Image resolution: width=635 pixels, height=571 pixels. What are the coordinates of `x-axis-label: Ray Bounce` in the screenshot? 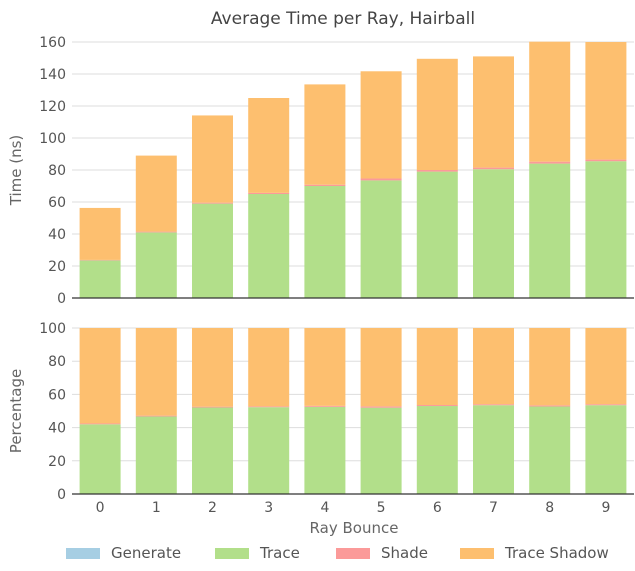 It's located at (354, 528).